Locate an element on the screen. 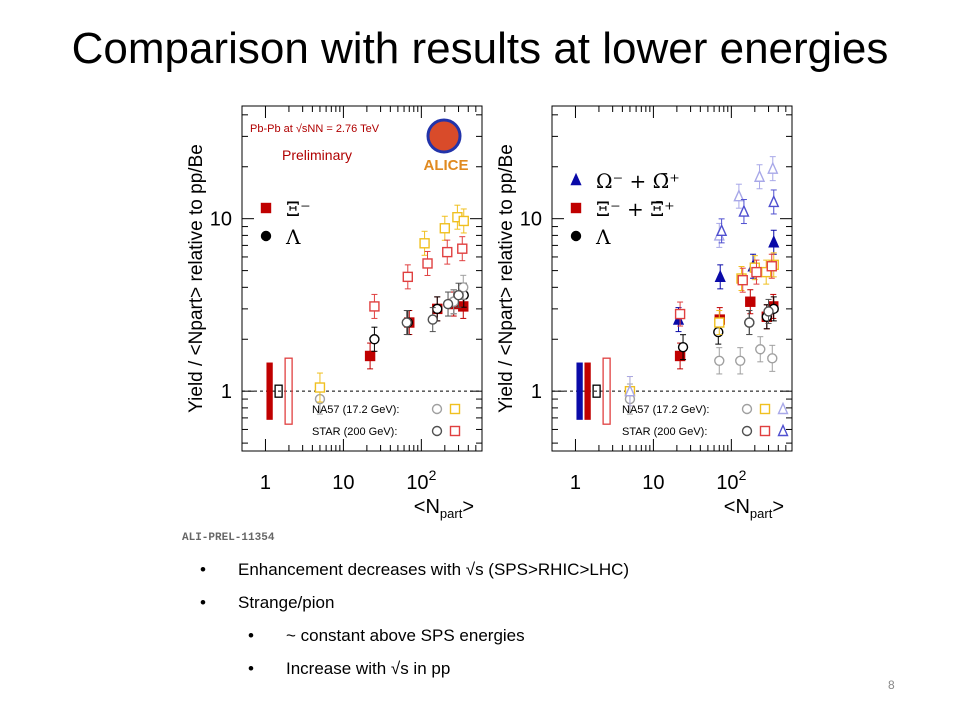 The image size is (960, 720). bullet-item: • Strange/pion is located at coordinates (550, 609).